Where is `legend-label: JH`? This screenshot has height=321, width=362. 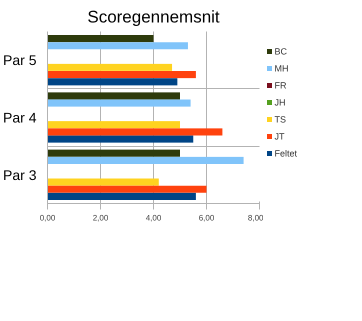 legend-label: JH is located at coordinates (280, 103).